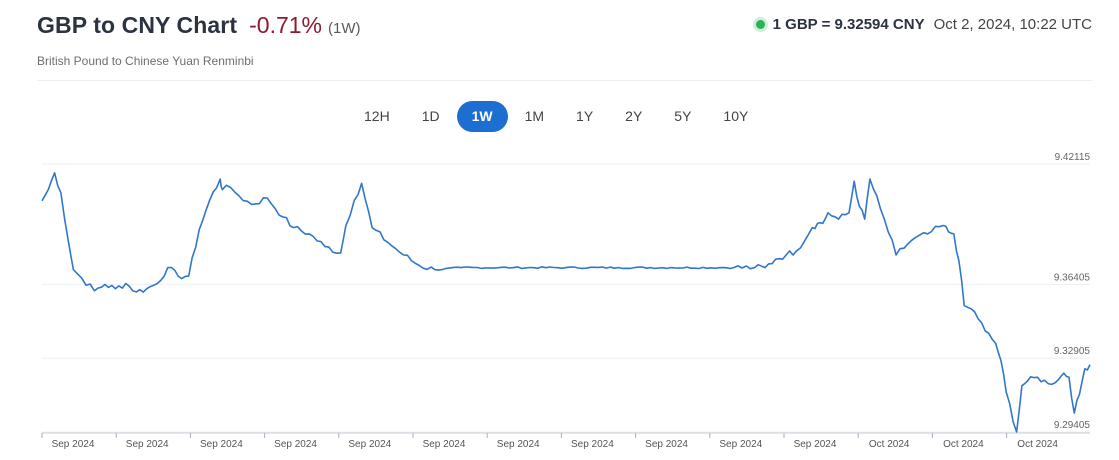 Image resolution: width=1119 pixels, height=460 pixels. What do you see at coordinates (137, 25) in the screenshot?
I see `page-title: GBP to CNY Chart` at bounding box center [137, 25].